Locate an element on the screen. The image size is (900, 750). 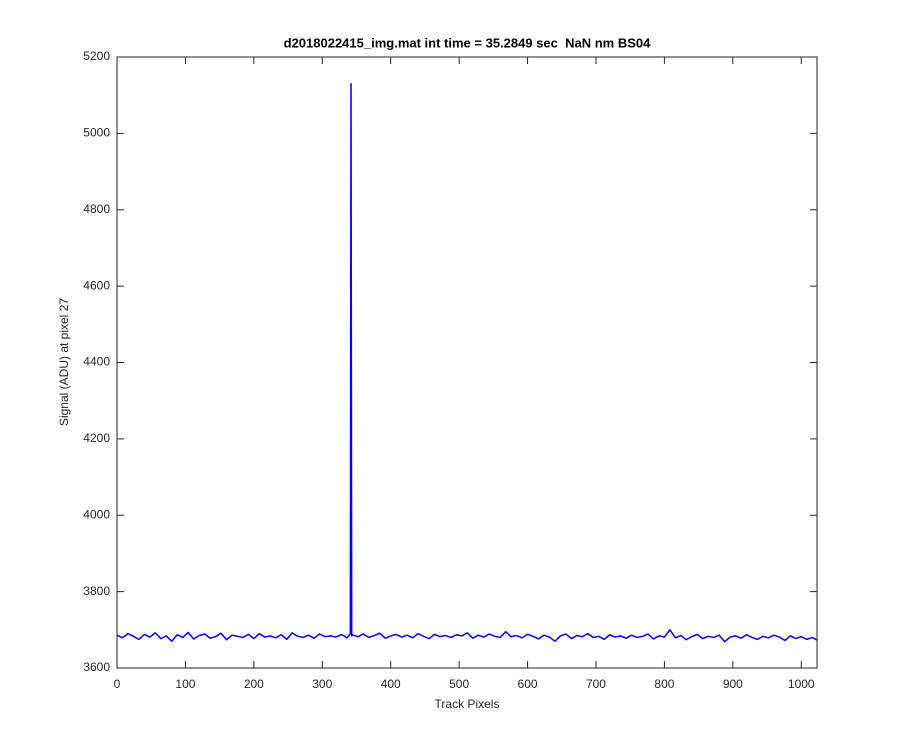
x-tick-label: 800 is located at coordinates (664, 684).